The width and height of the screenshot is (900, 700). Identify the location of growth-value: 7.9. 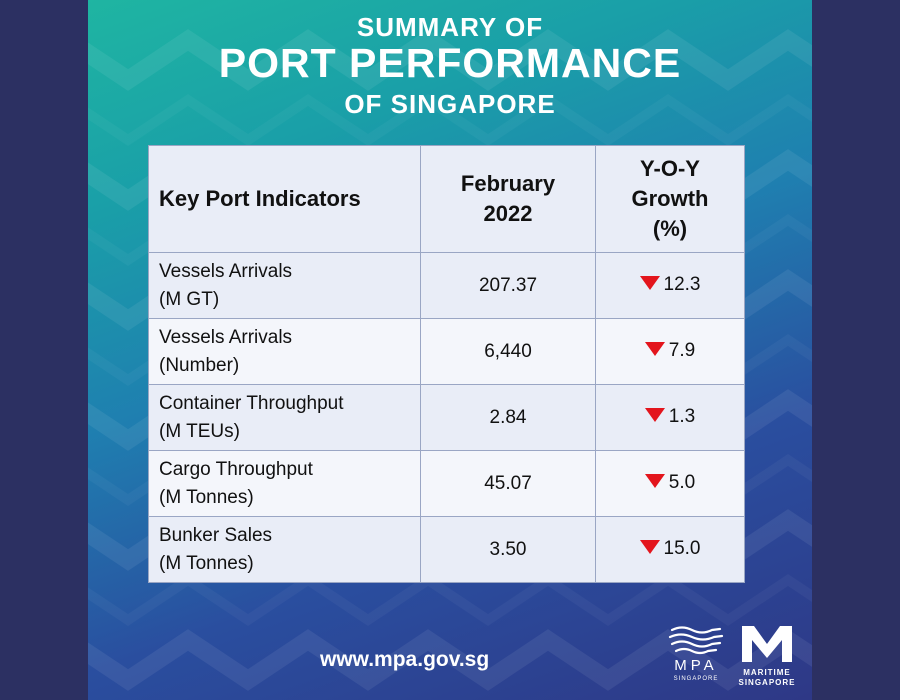
(682, 351).